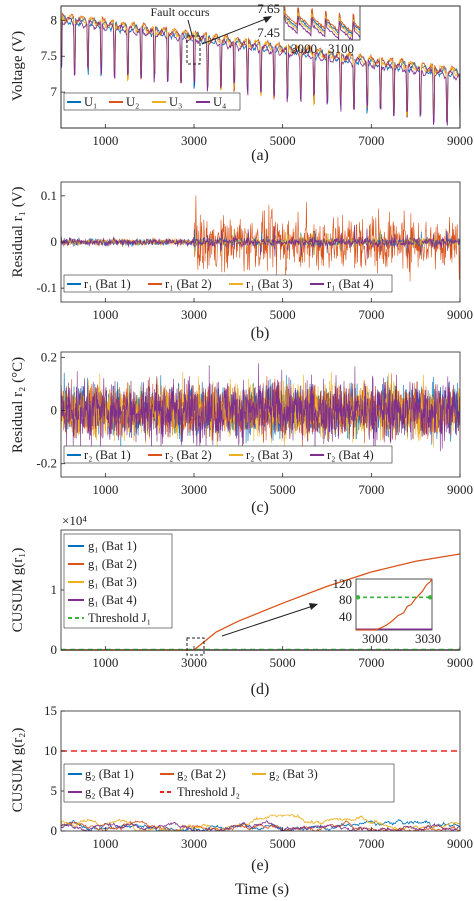  What do you see at coordinates (112, 600) in the screenshot?
I see `legend-label-g1-bat4: g₁ (Bat 4)` at bounding box center [112, 600].